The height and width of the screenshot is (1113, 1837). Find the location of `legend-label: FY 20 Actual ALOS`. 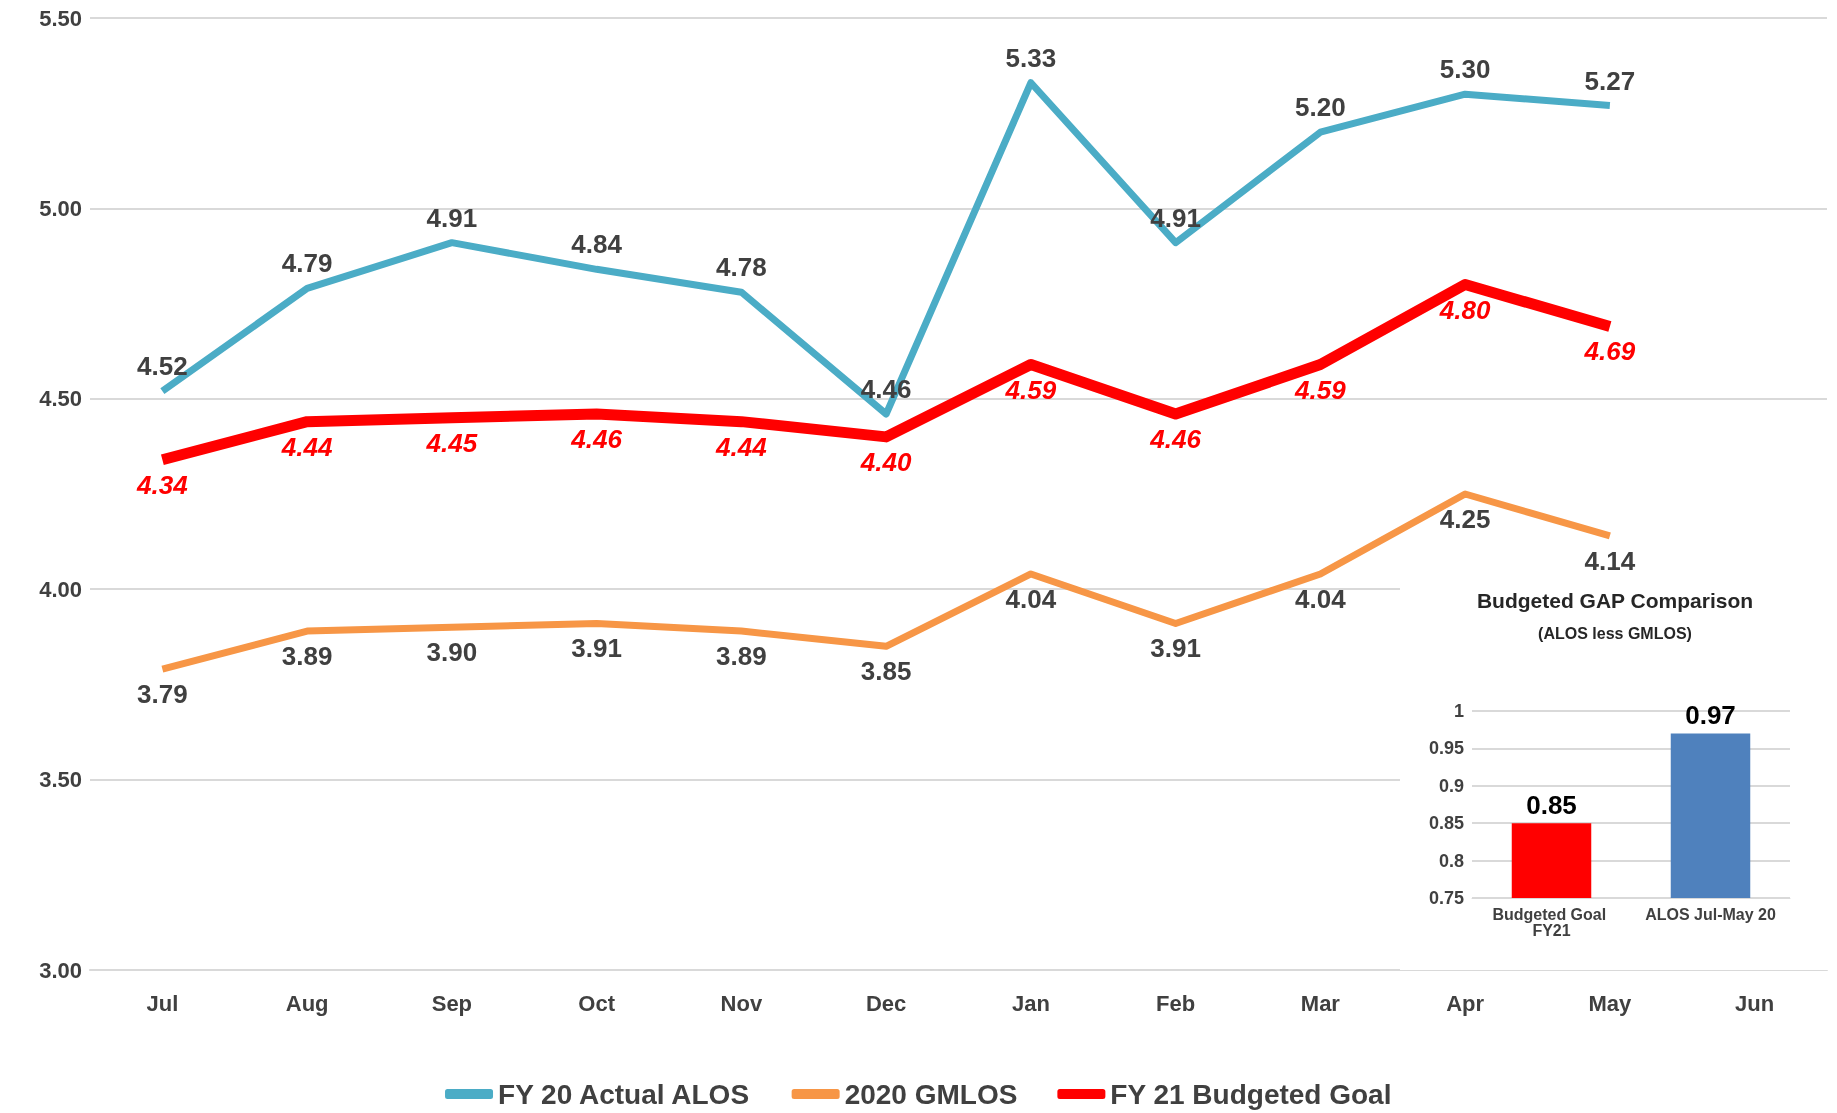

legend-label: FY 20 Actual ALOS is located at coordinates (624, 1094).